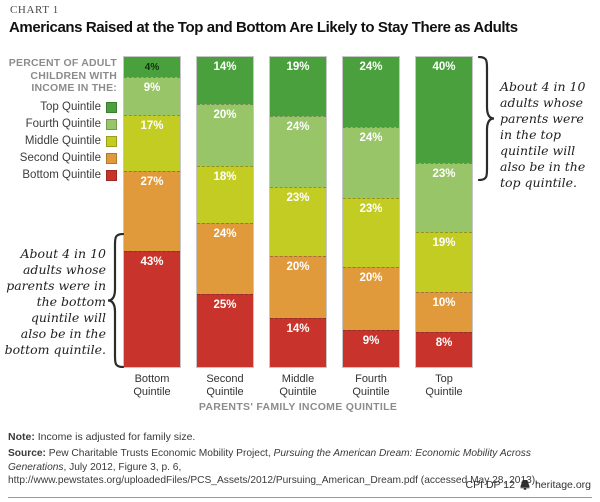  What do you see at coordinates (21, 437) in the screenshot?
I see `note-label: Note:` at bounding box center [21, 437].